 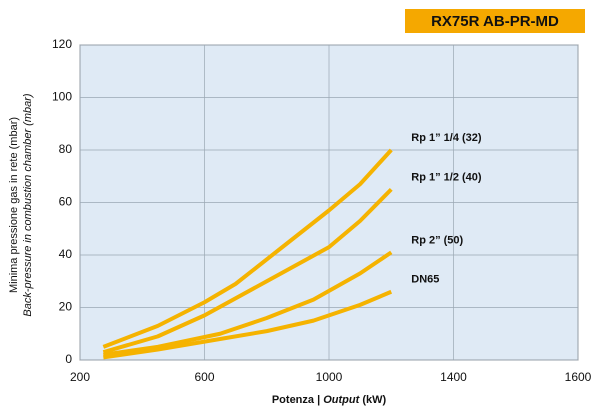 I want to click on y-tick-label: 40, so click(x=66, y=254).